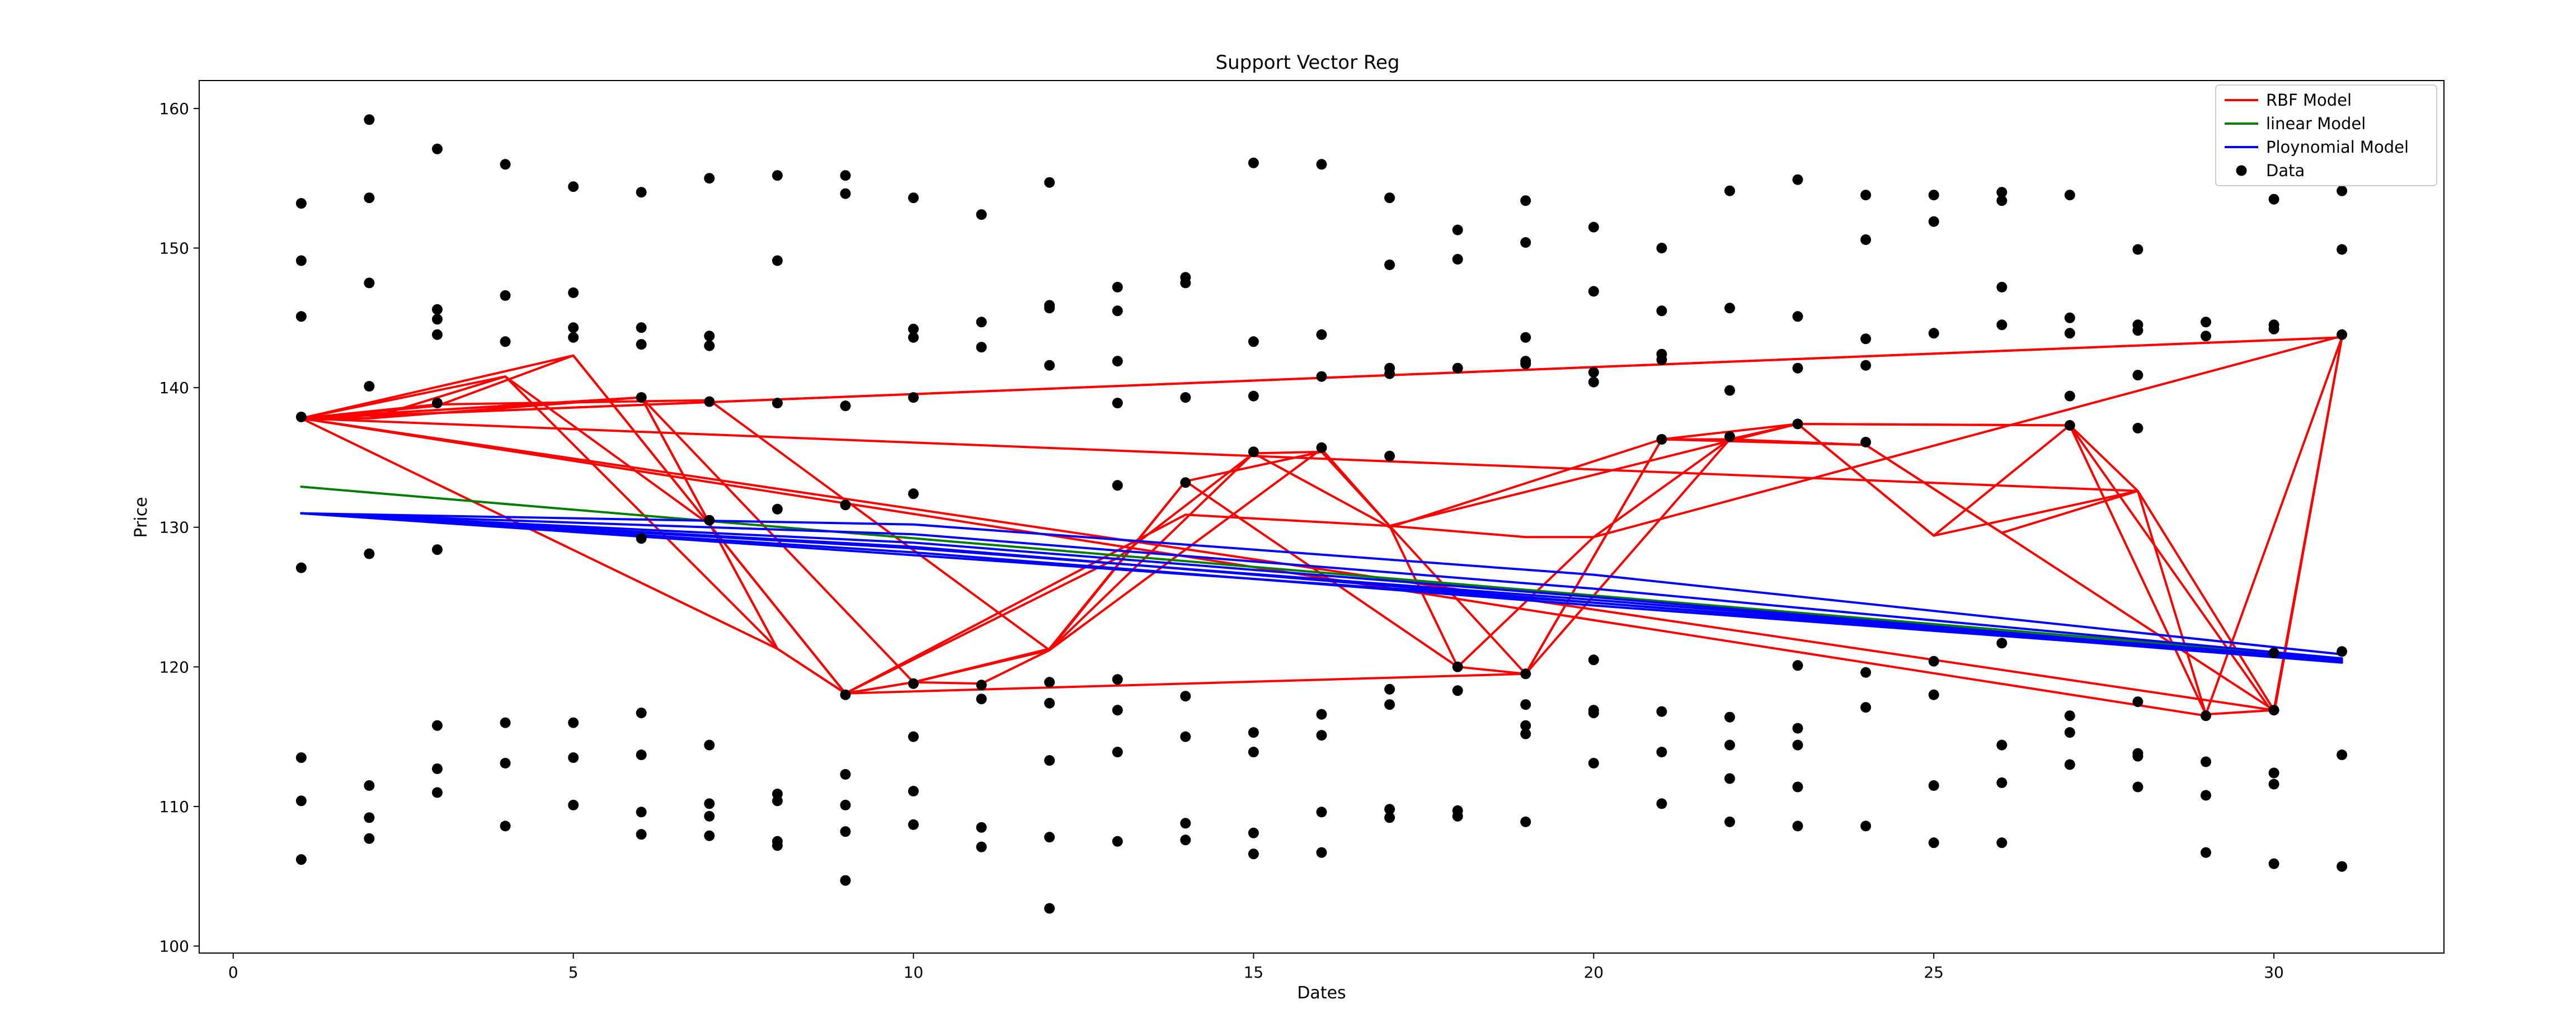 Image resolution: width=2576 pixels, height=1028 pixels. What do you see at coordinates (2316, 123) in the screenshot?
I see `legend-label: linear Model` at bounding box center [2316, 123].